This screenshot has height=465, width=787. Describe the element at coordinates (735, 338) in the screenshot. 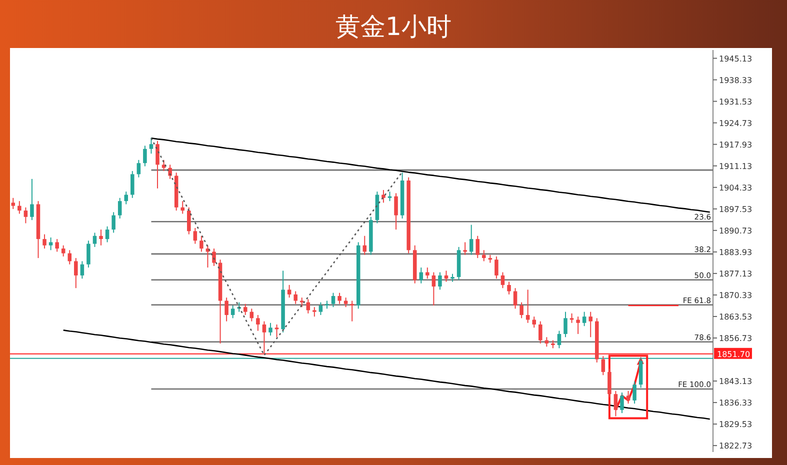

I see `y-tick-label: 1856.73` at that location.